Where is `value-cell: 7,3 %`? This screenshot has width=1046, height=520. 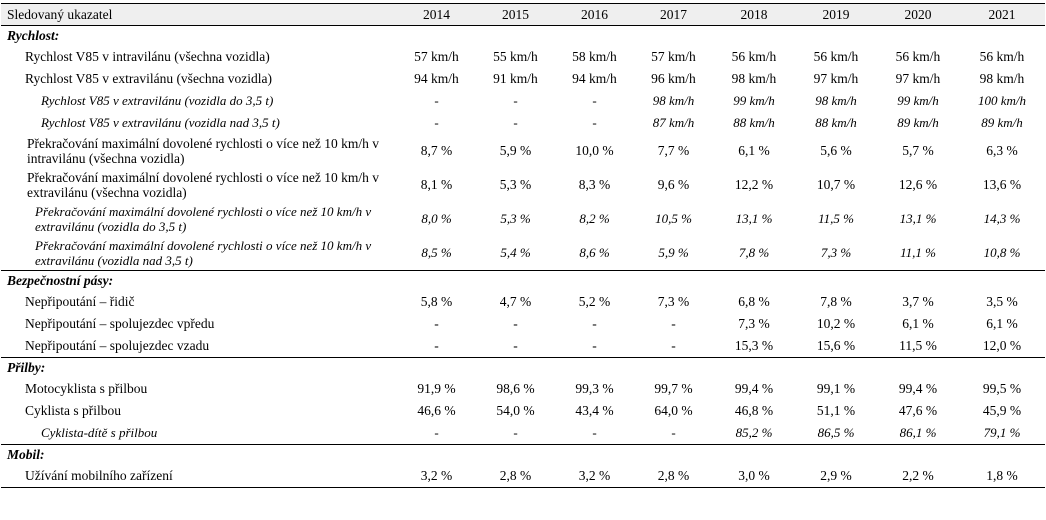
value-cell: 7,3 % is located at coordinates (673, 301).